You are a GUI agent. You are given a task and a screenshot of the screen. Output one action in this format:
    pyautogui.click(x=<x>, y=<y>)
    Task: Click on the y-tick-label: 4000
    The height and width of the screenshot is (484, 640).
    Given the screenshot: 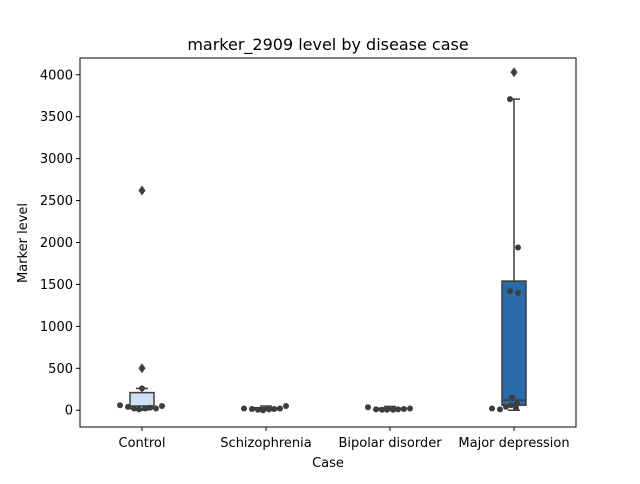 What is the action you would take?
    pyautogui.click(x=56, y=75)
    